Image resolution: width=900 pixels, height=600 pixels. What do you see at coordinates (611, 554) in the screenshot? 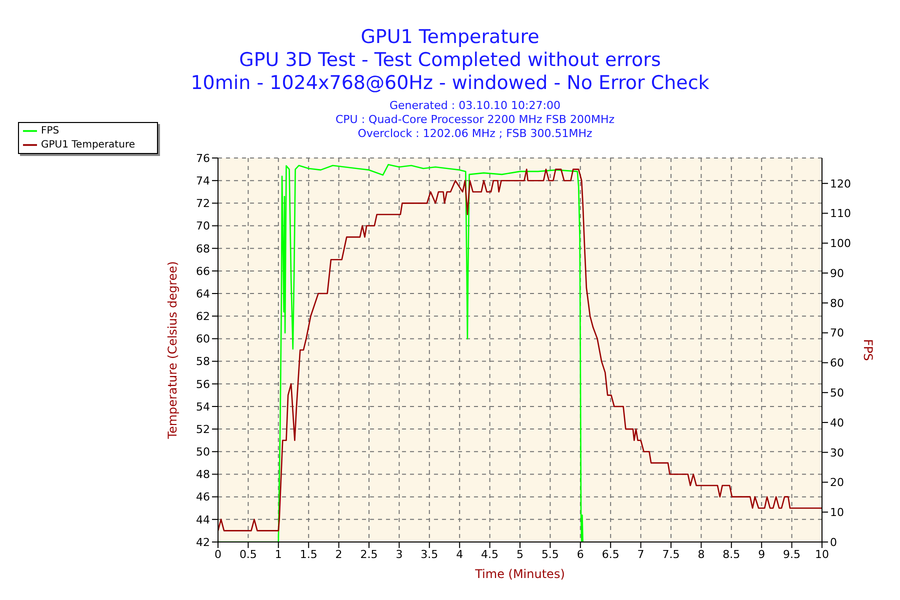
I see `x-tick-label: 6.5` at bounding box center [611, 554].